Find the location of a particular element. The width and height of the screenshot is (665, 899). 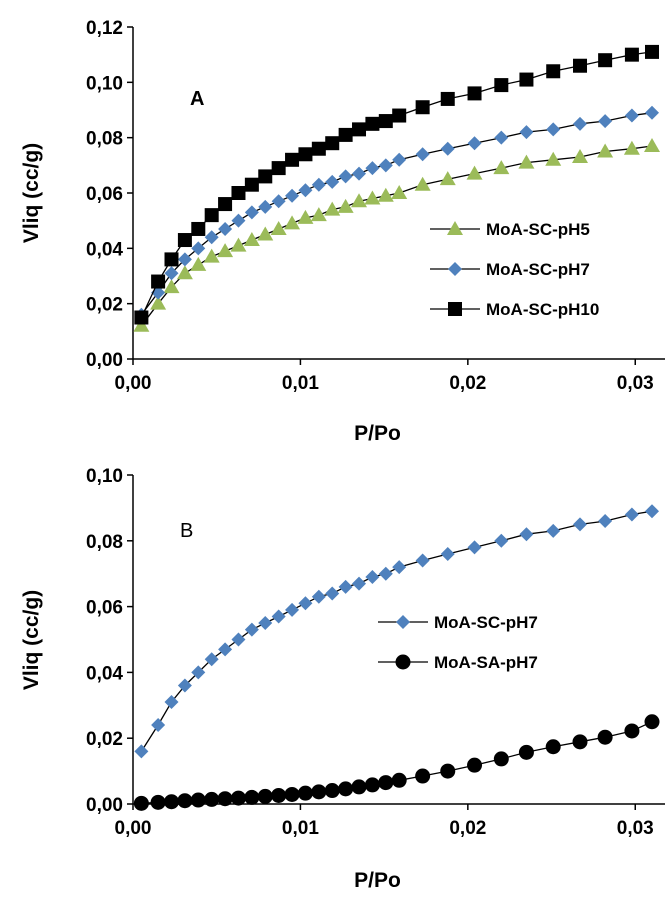

legend-marker-square is located at coordinates (455, 309).